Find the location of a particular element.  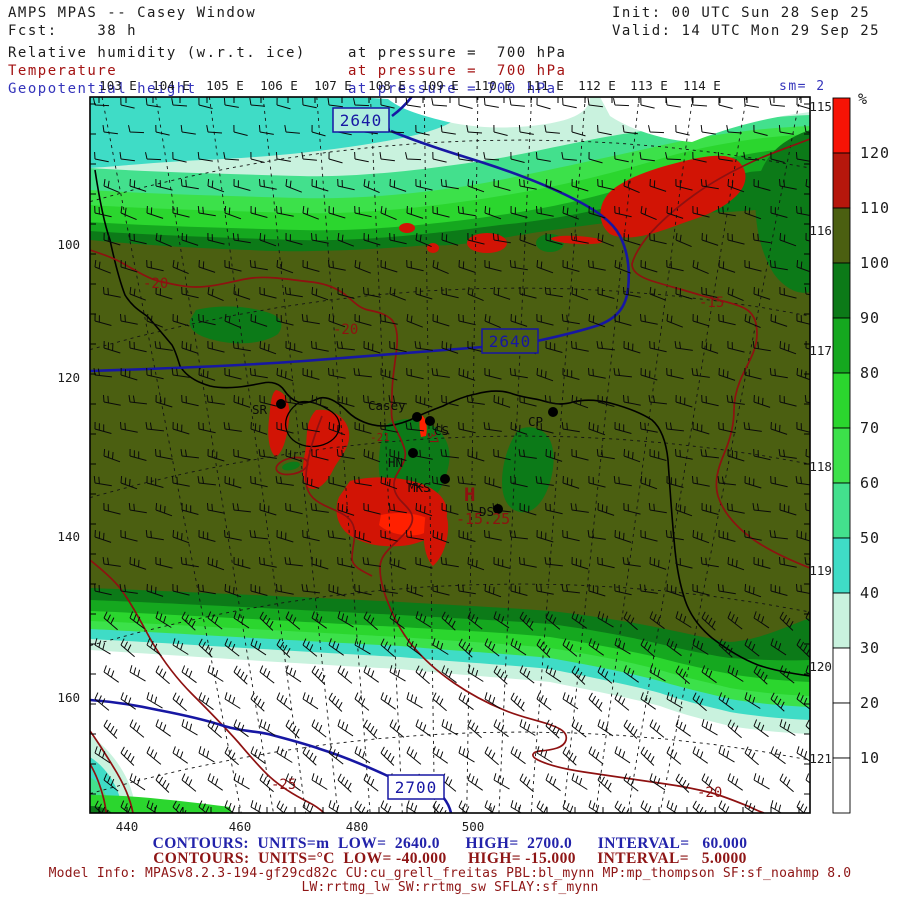

axis-label: 500 is located at coordinates (473, 826).